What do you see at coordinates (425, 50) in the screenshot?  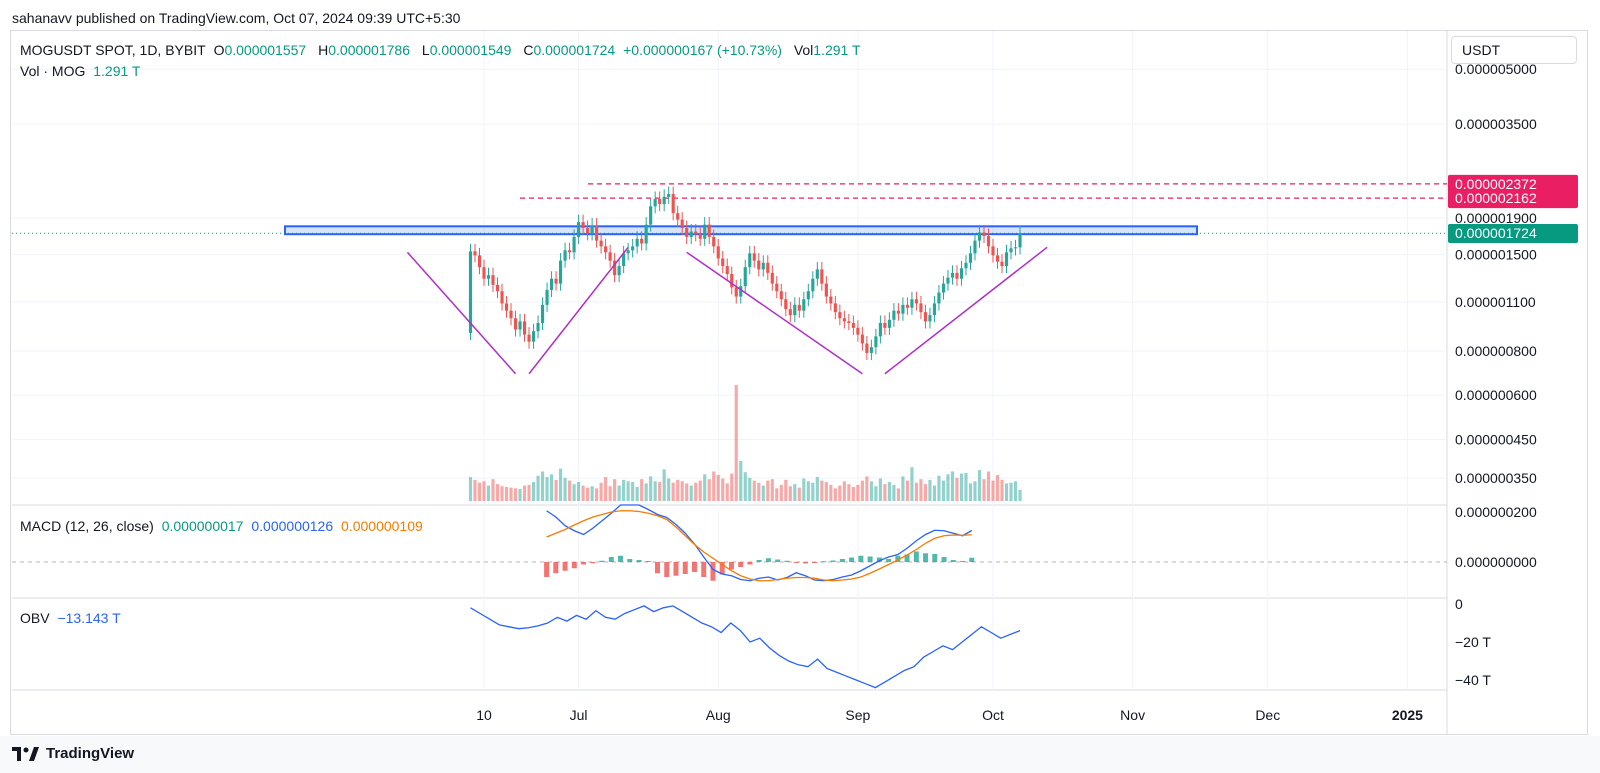 I see `low-label: L` at bounding box center [425, 50].